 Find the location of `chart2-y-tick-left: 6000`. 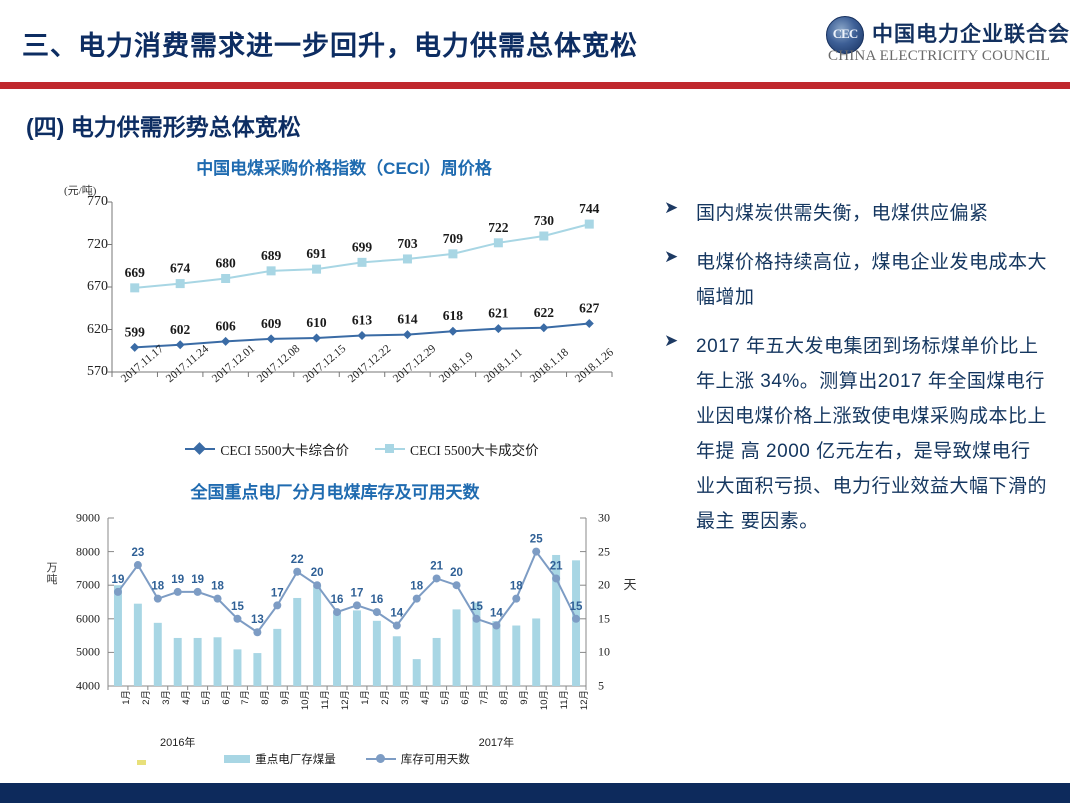

chart2-y-tick-left: 6000 is located at coordinates (88, 618).